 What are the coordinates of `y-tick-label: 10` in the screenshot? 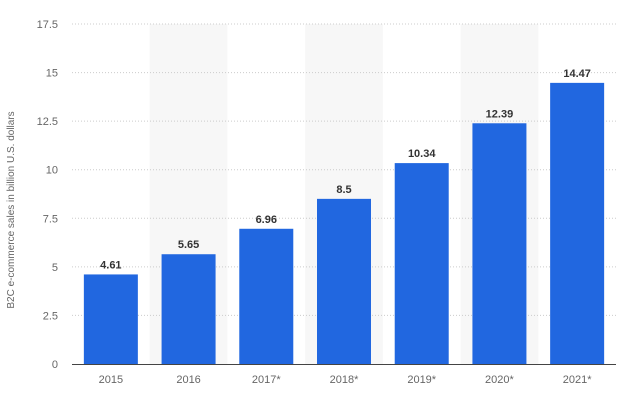 It's located at (52, 171).